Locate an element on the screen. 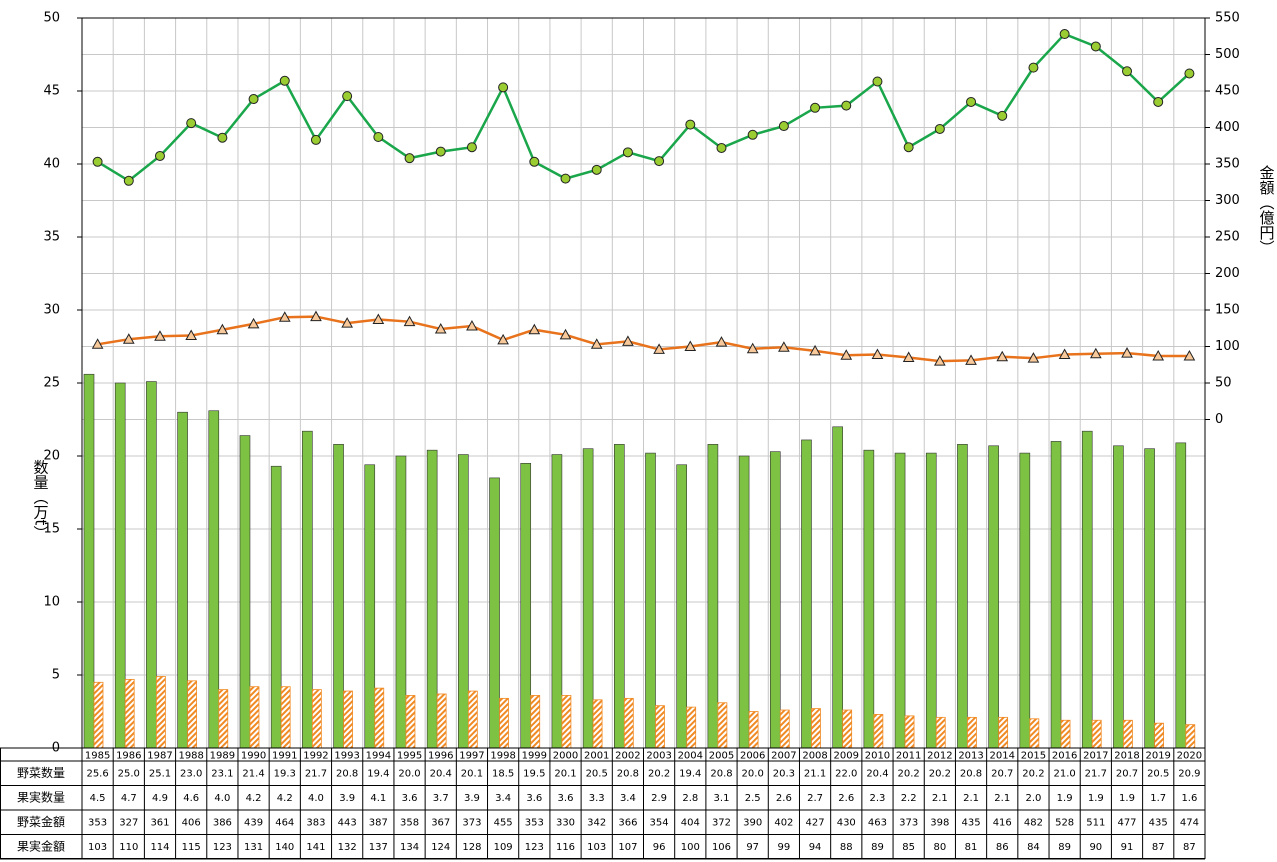 This screenshot has width=1277, height=862. year-label: 1999 is located at coordinates (534, 756).